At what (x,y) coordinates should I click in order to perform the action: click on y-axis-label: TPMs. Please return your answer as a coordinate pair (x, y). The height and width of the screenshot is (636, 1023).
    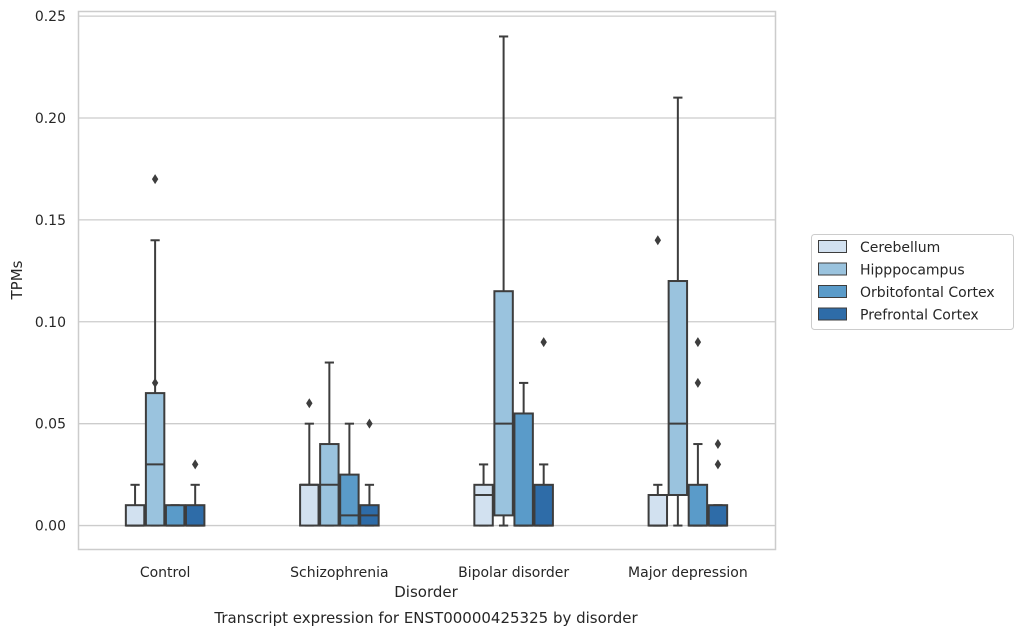
    Looking at the image, I should click on (17, 280).